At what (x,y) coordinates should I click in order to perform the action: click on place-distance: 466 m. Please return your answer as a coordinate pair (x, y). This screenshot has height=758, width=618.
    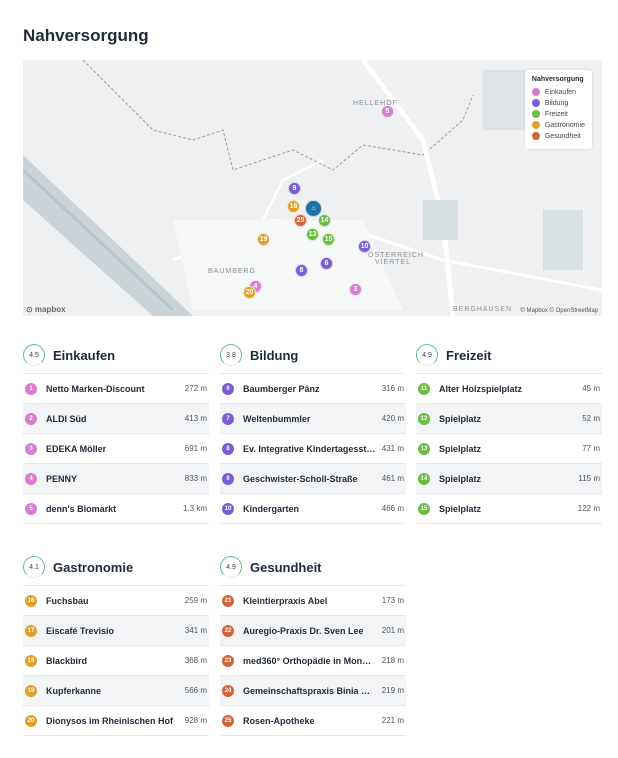
    Looking at the image, I should click on (392, 508).